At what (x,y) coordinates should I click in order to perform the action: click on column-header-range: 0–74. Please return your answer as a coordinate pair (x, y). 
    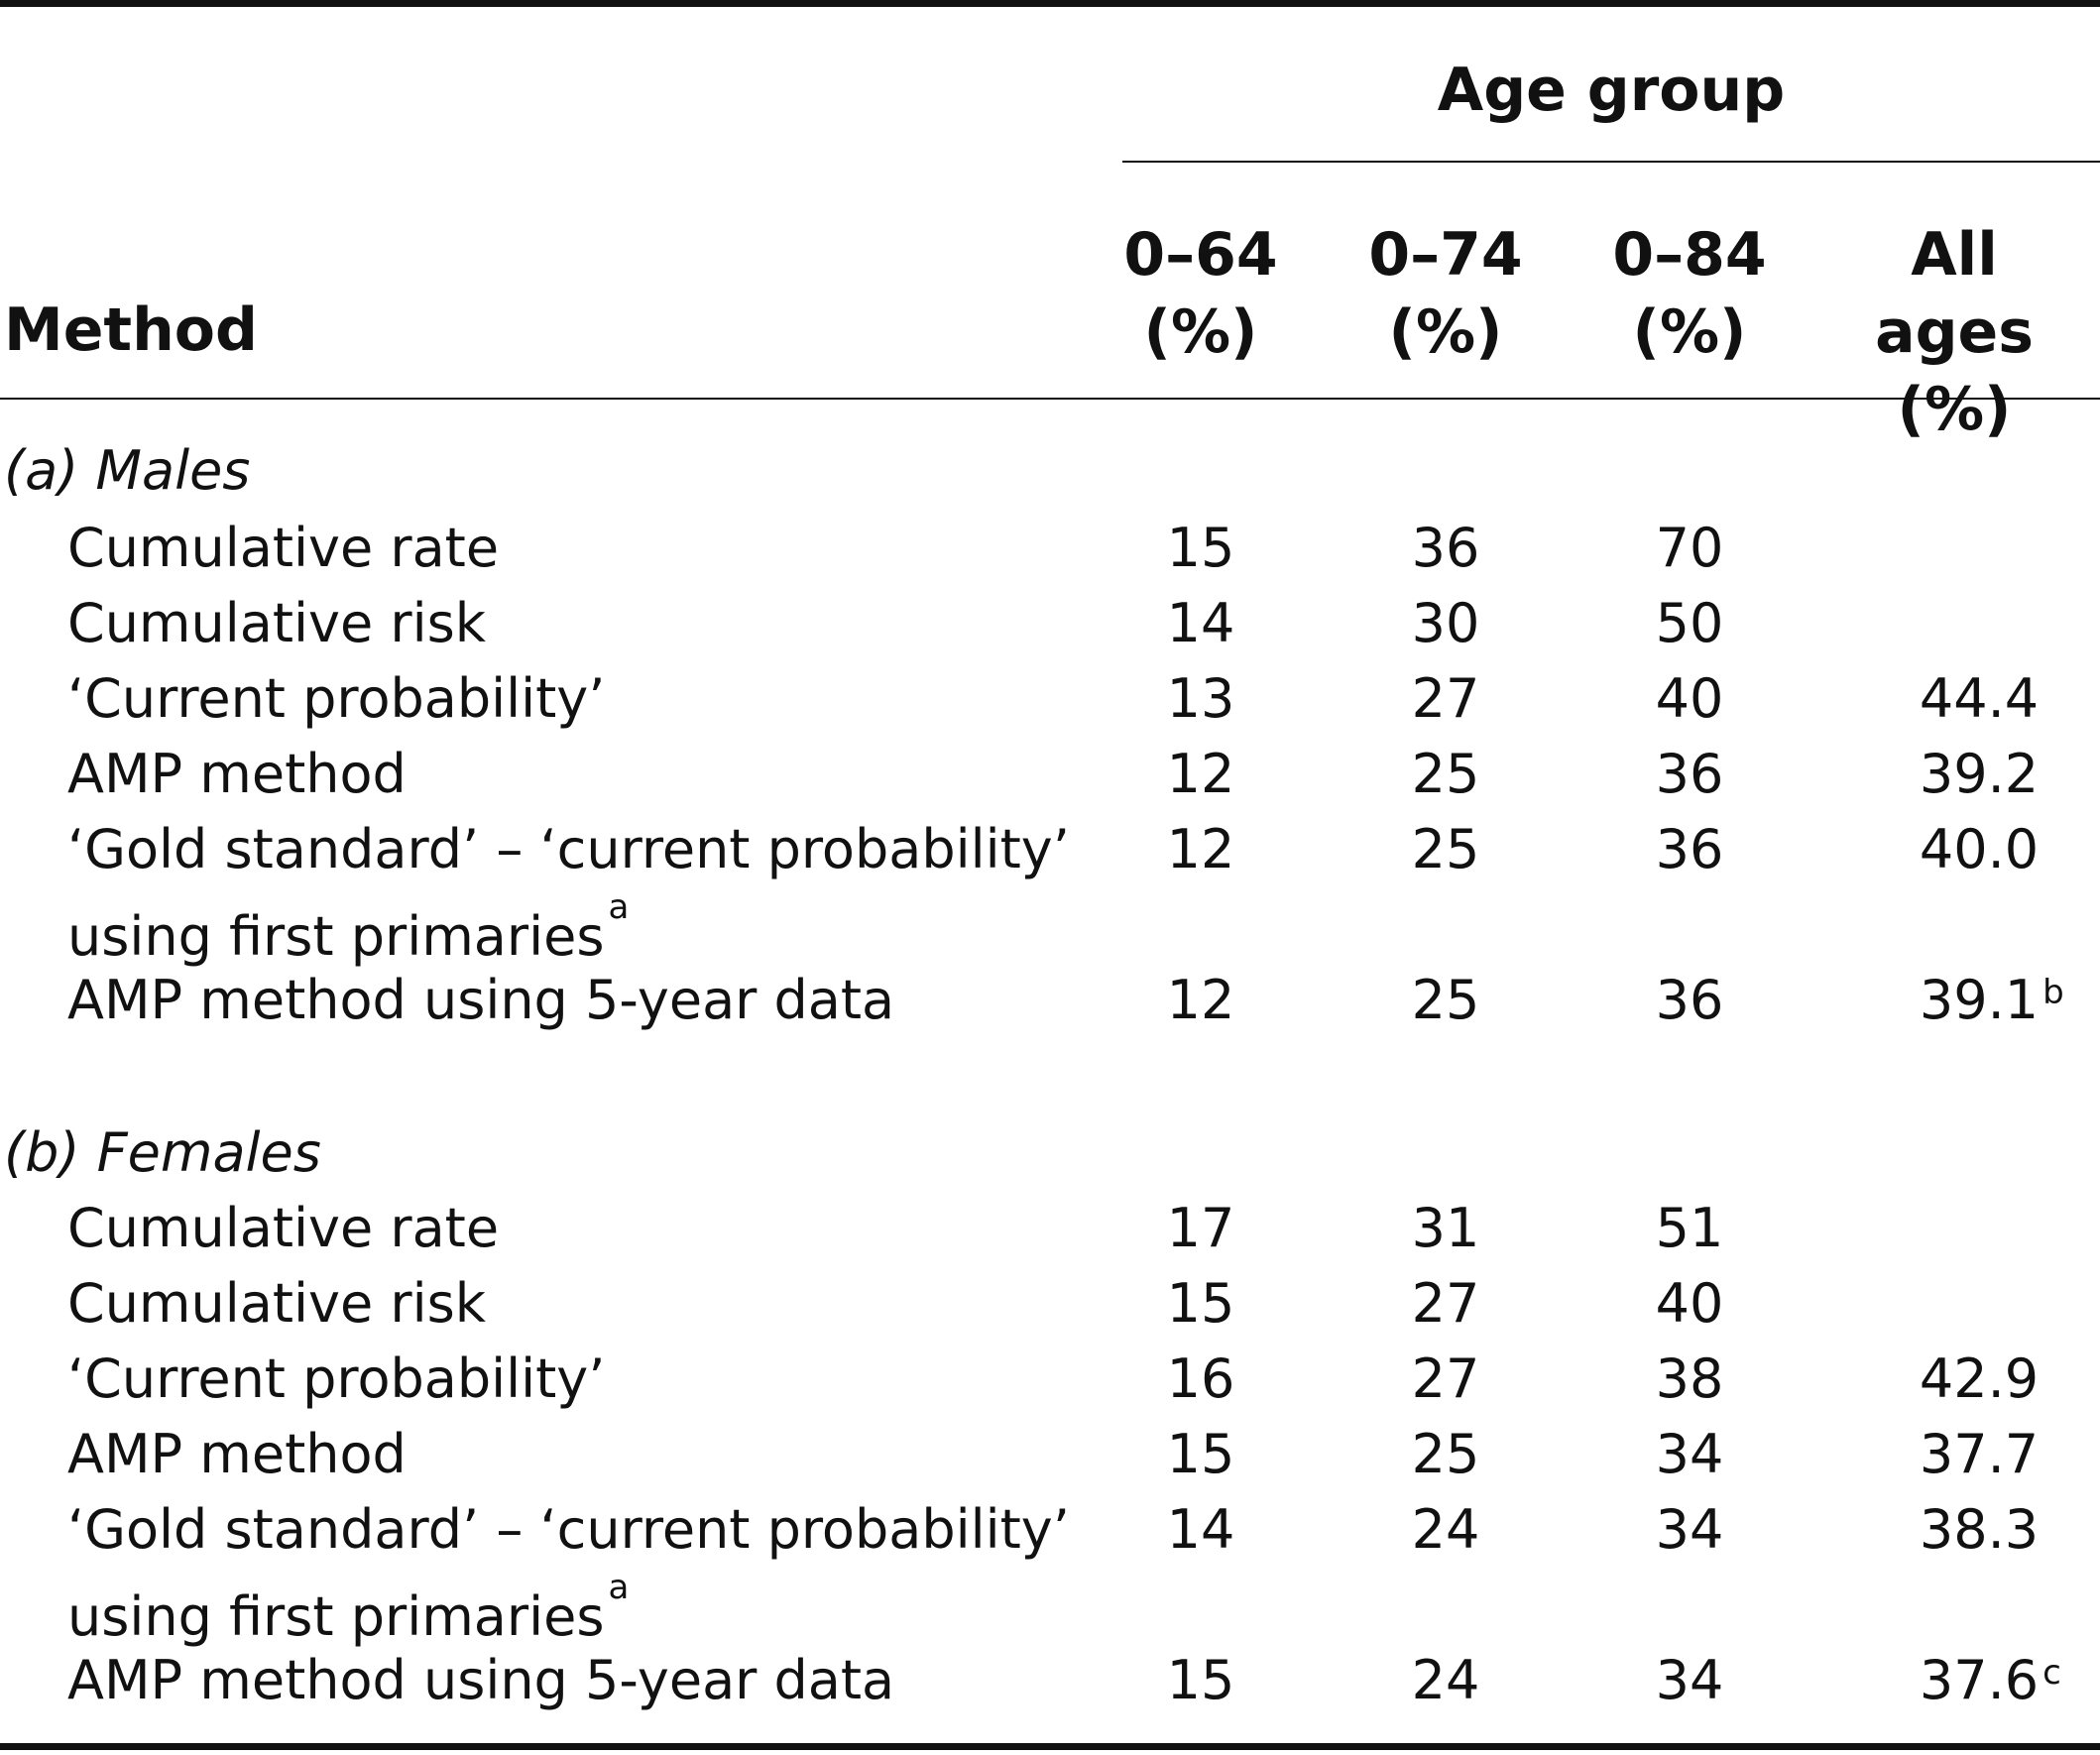
    Looking at the image, I should click on (1445, 255).